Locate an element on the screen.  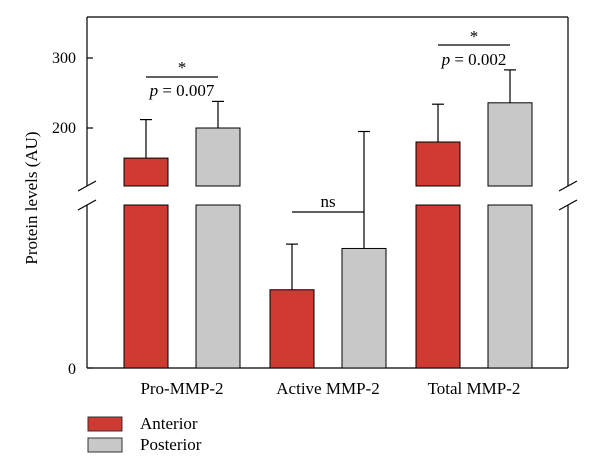
bar-total-mmp-2-posterior-upper is located at coordinates (510, 144).